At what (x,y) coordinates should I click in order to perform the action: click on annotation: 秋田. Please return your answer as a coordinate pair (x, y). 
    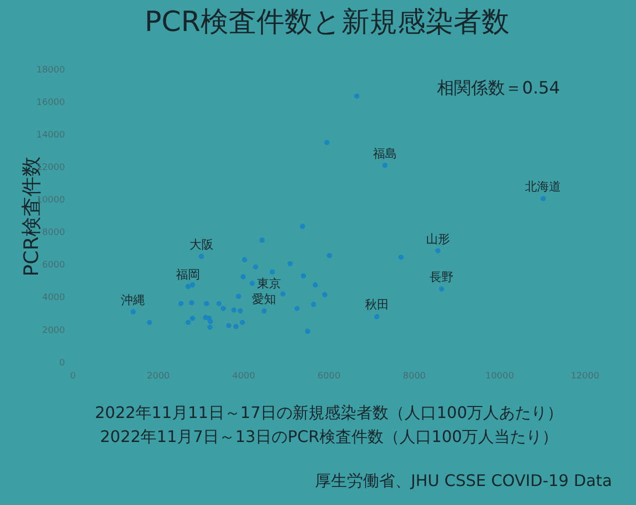
    Looking at the image, I should click on (376, 305).